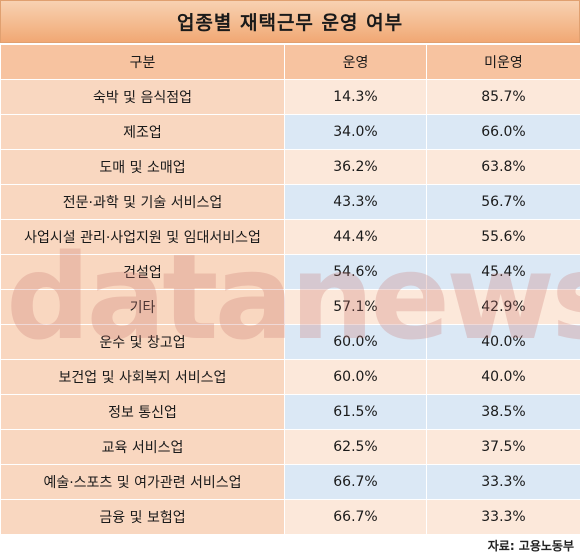  Describe the element at coordinates (503, 412) in the screenshot. I see `row-not-operating-cell: 38.5%` at that location.